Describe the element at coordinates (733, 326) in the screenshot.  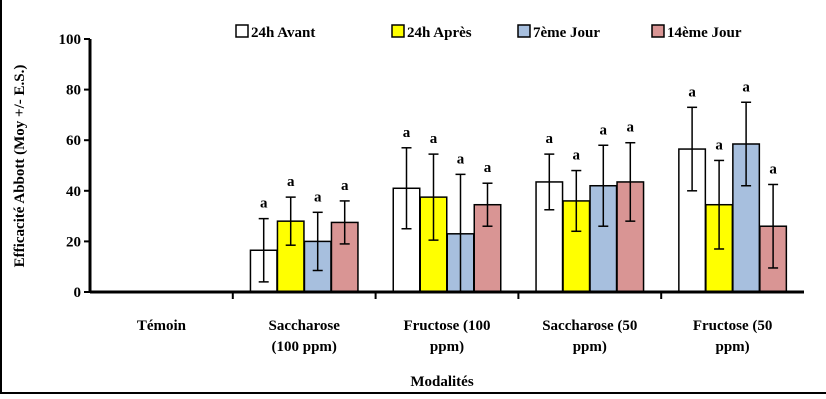
I see `x-tick-label: Fructose (50` at that location.